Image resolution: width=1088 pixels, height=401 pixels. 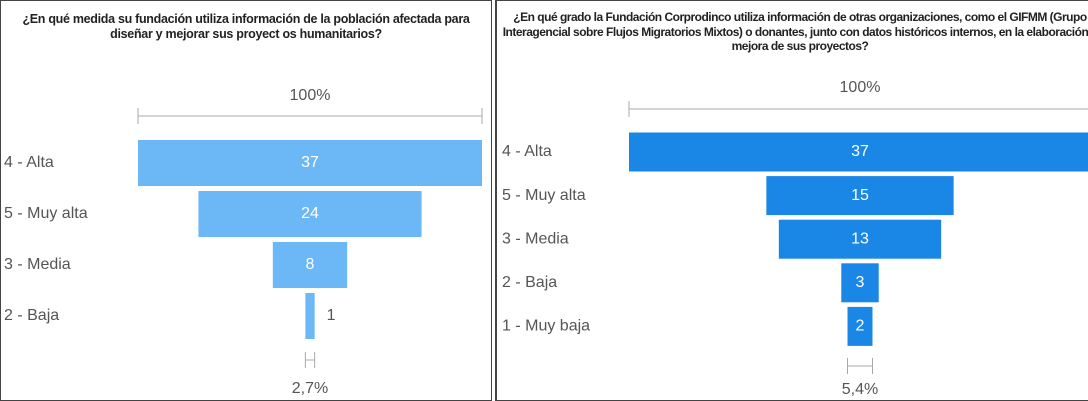 I want to click on bottom-label: 2,7%, so click(x=310, y=388).